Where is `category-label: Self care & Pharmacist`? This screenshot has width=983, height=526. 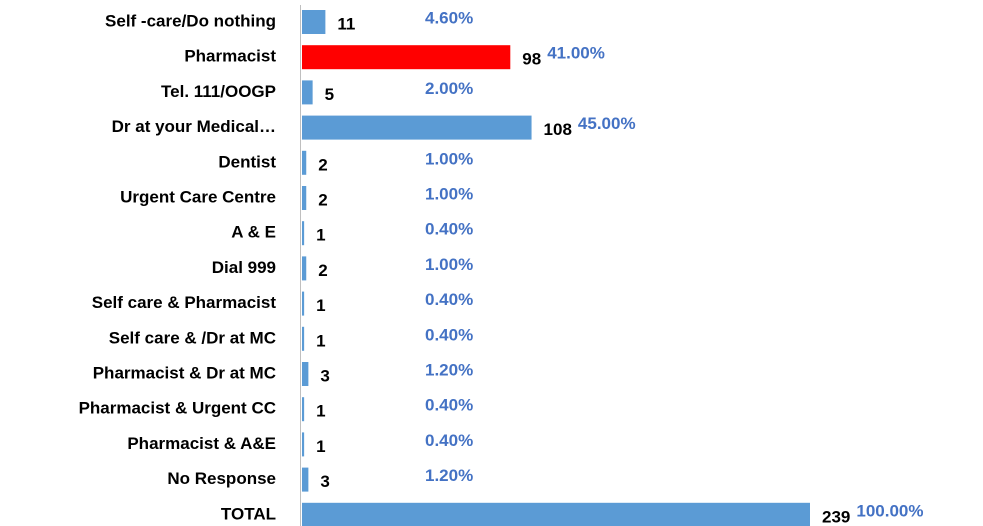
category-label: Self care & Pharmacist is located at coordinates (184, 302).